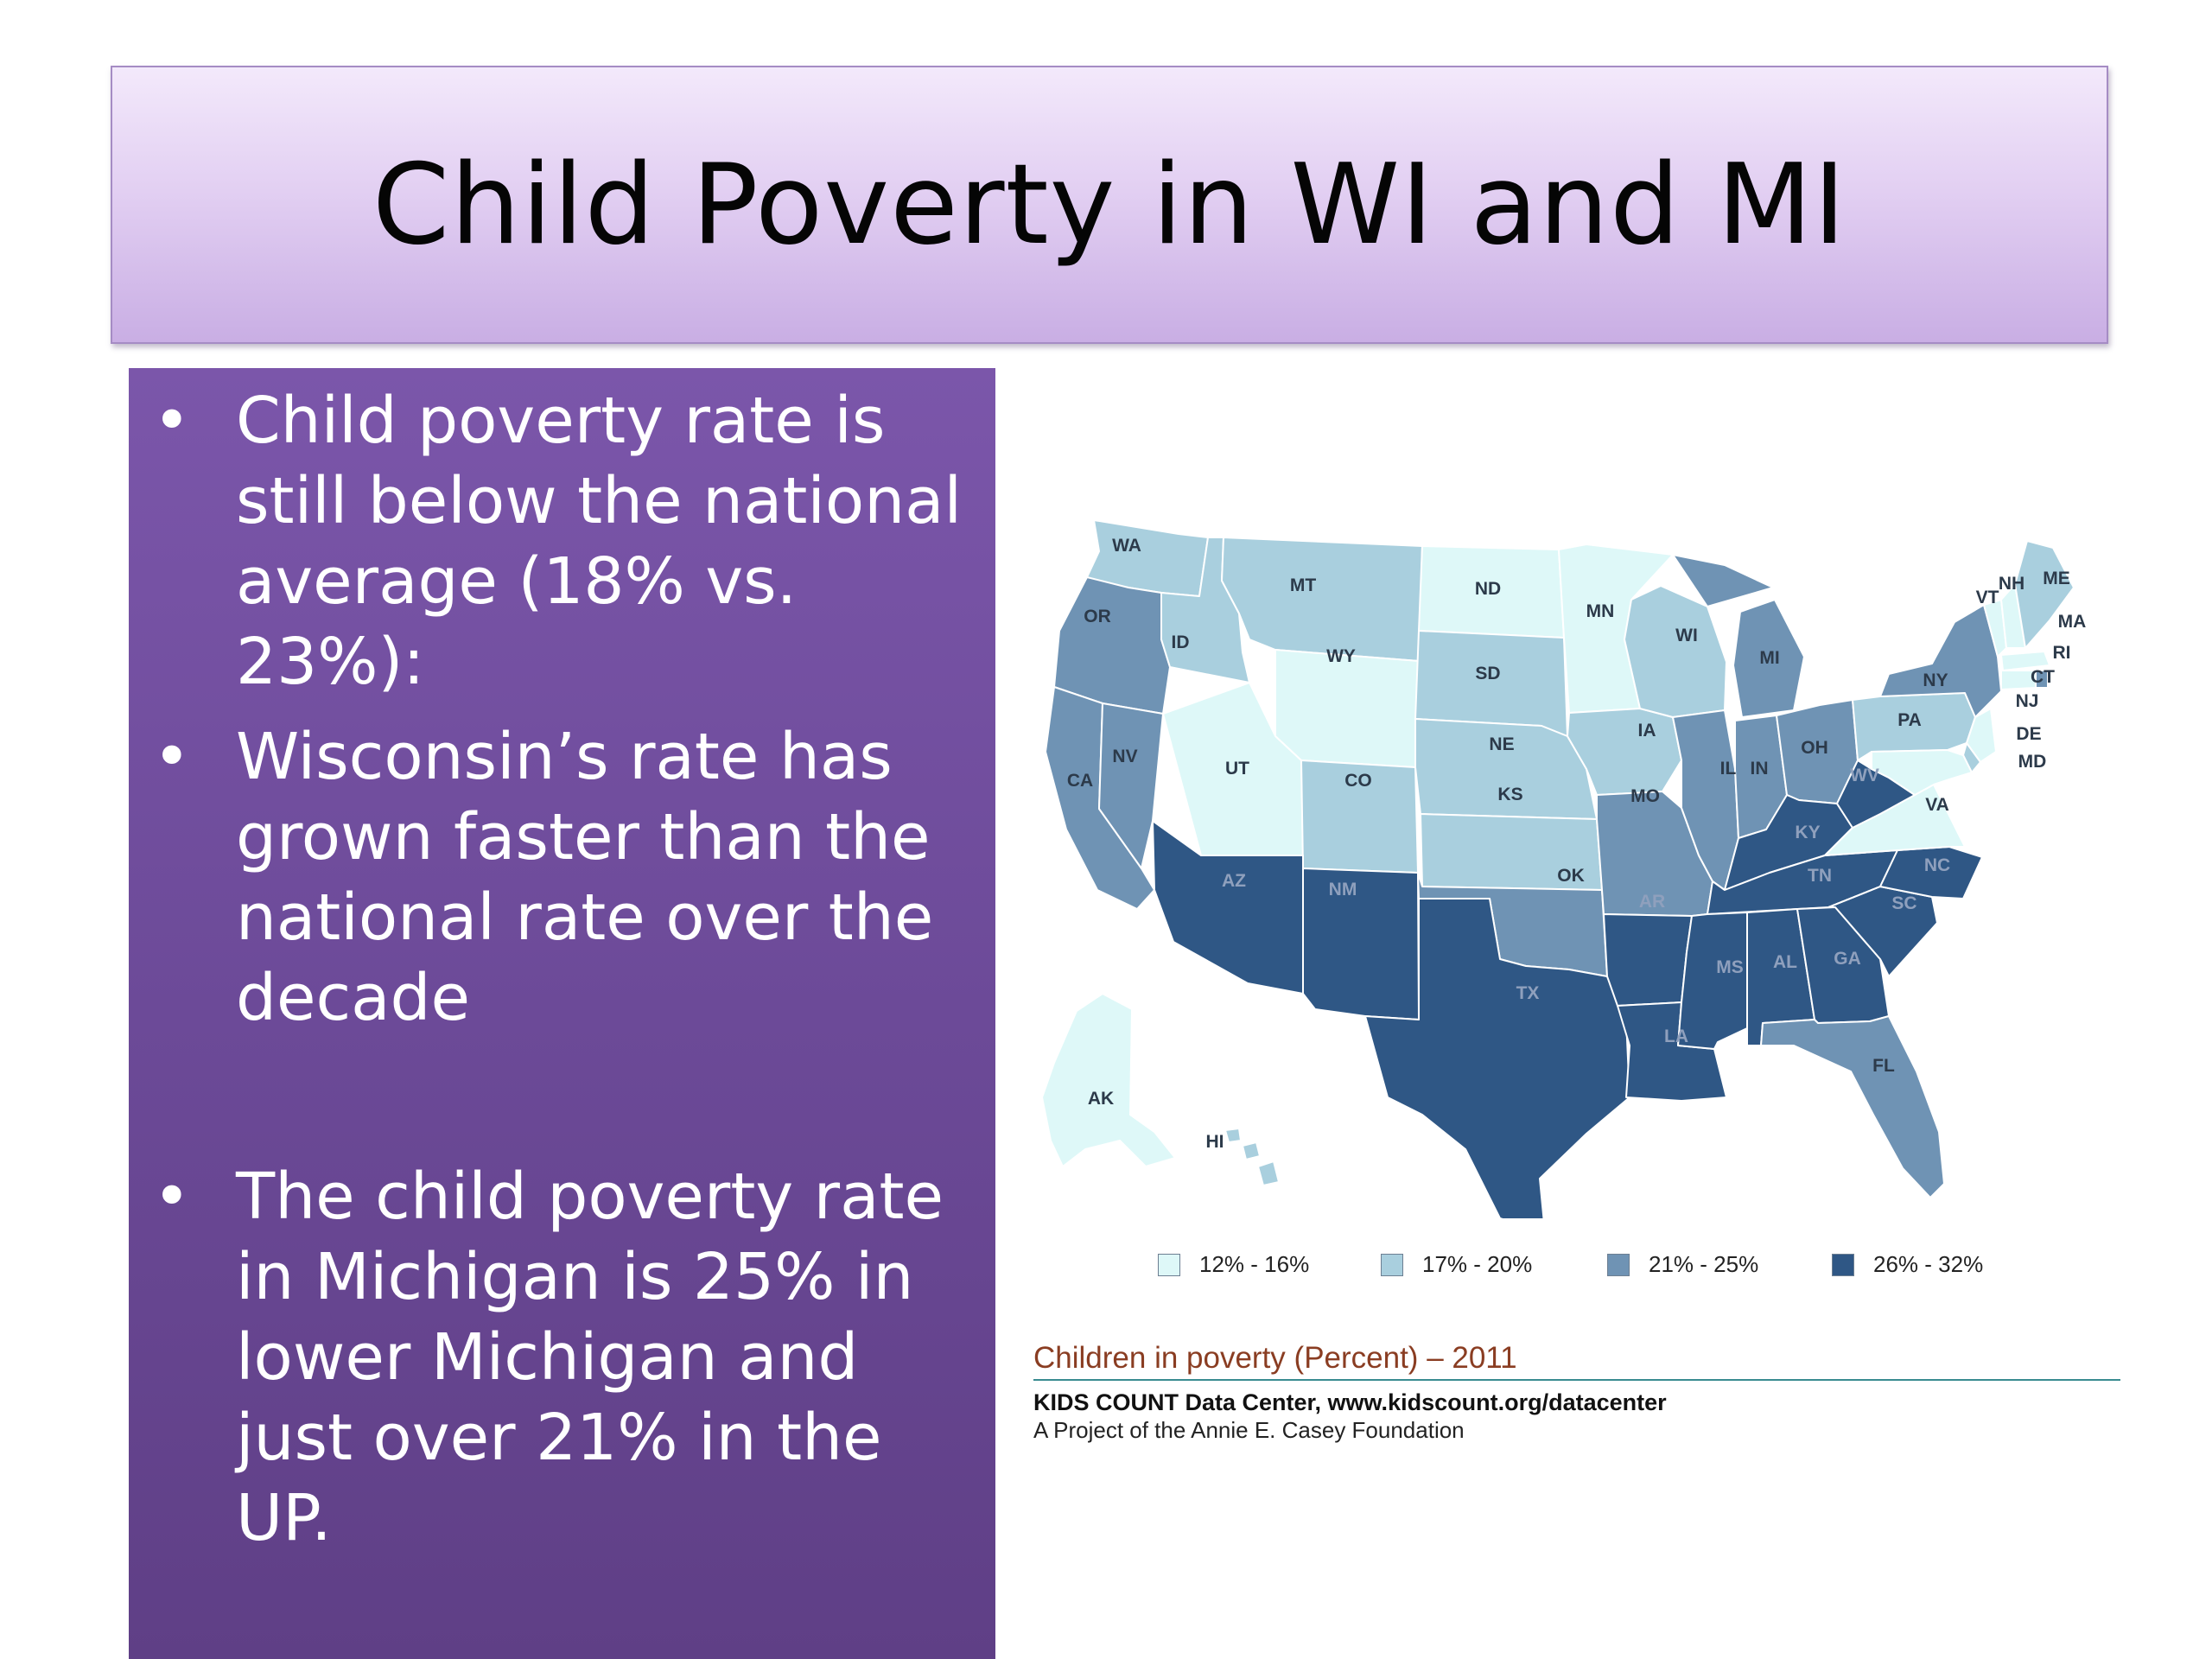 The width and height of the screenshot is (2212, 1659). Describe the element at coordinates (1108, 1080) in the screenshot. I see `state-AK` at that location.